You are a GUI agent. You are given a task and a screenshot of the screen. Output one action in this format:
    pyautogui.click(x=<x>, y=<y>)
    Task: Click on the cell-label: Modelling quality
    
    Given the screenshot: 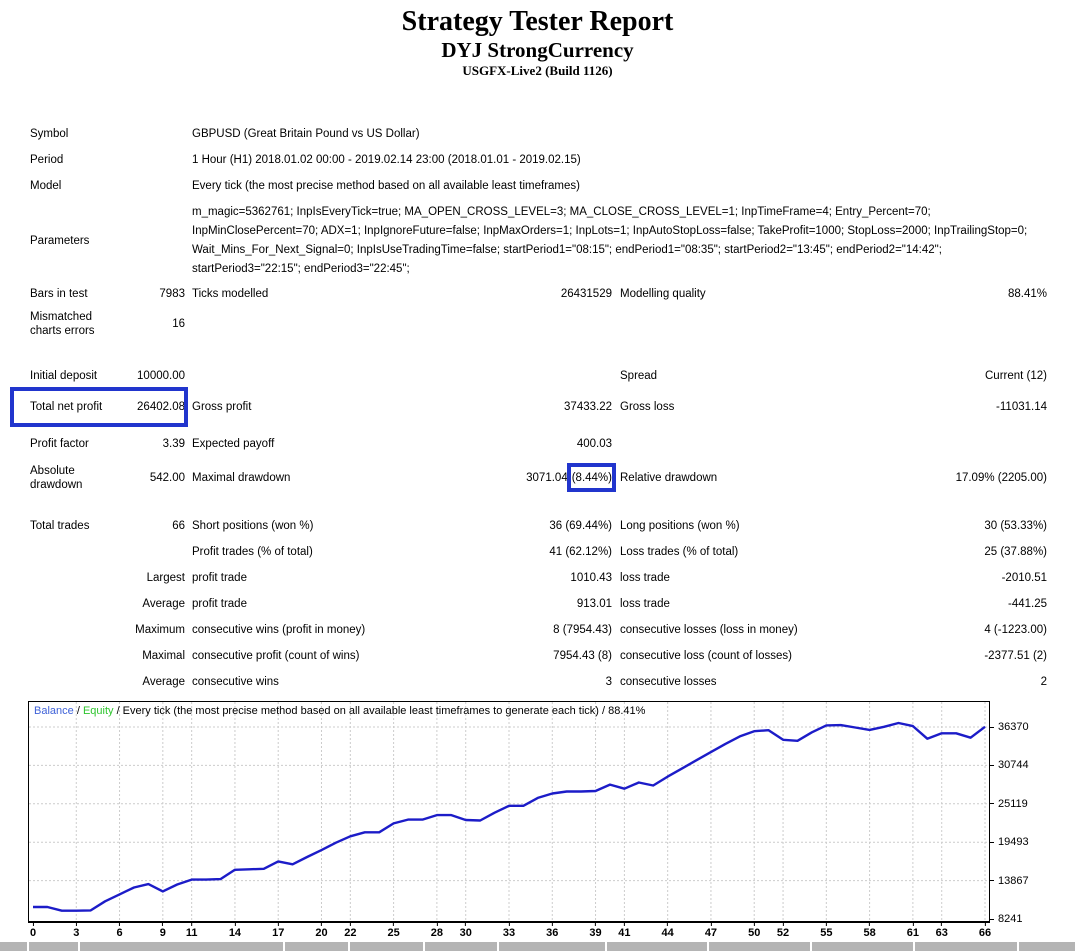 What is the action you would take?
    pyautogui.click(x=663, y=294)
    